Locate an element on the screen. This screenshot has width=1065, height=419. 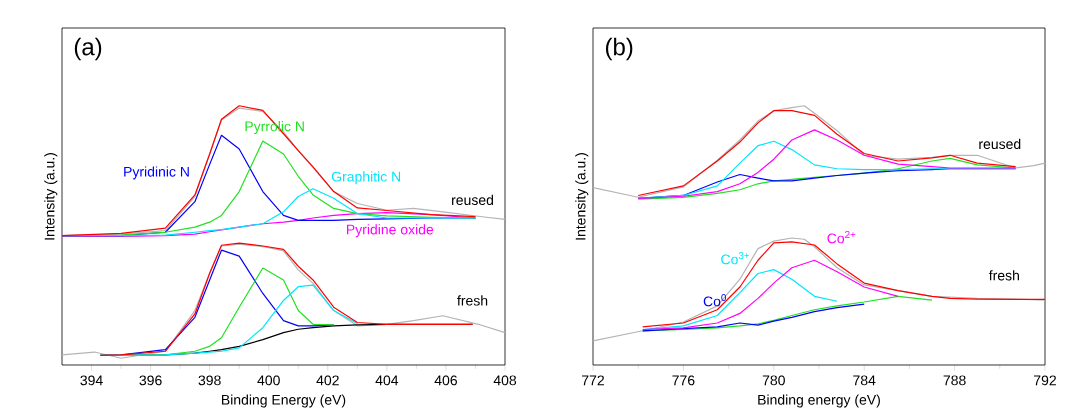
series-label: Co$^{2+}$ is located at coordinates (841, 237).